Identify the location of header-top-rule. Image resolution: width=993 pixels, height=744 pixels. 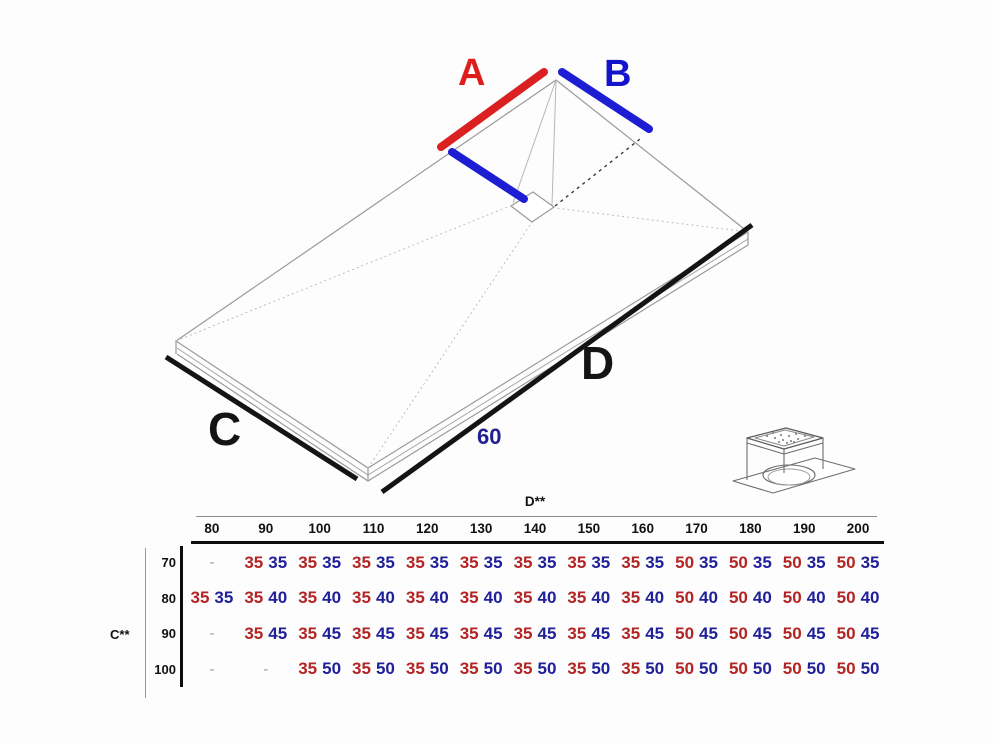
(536, 516).